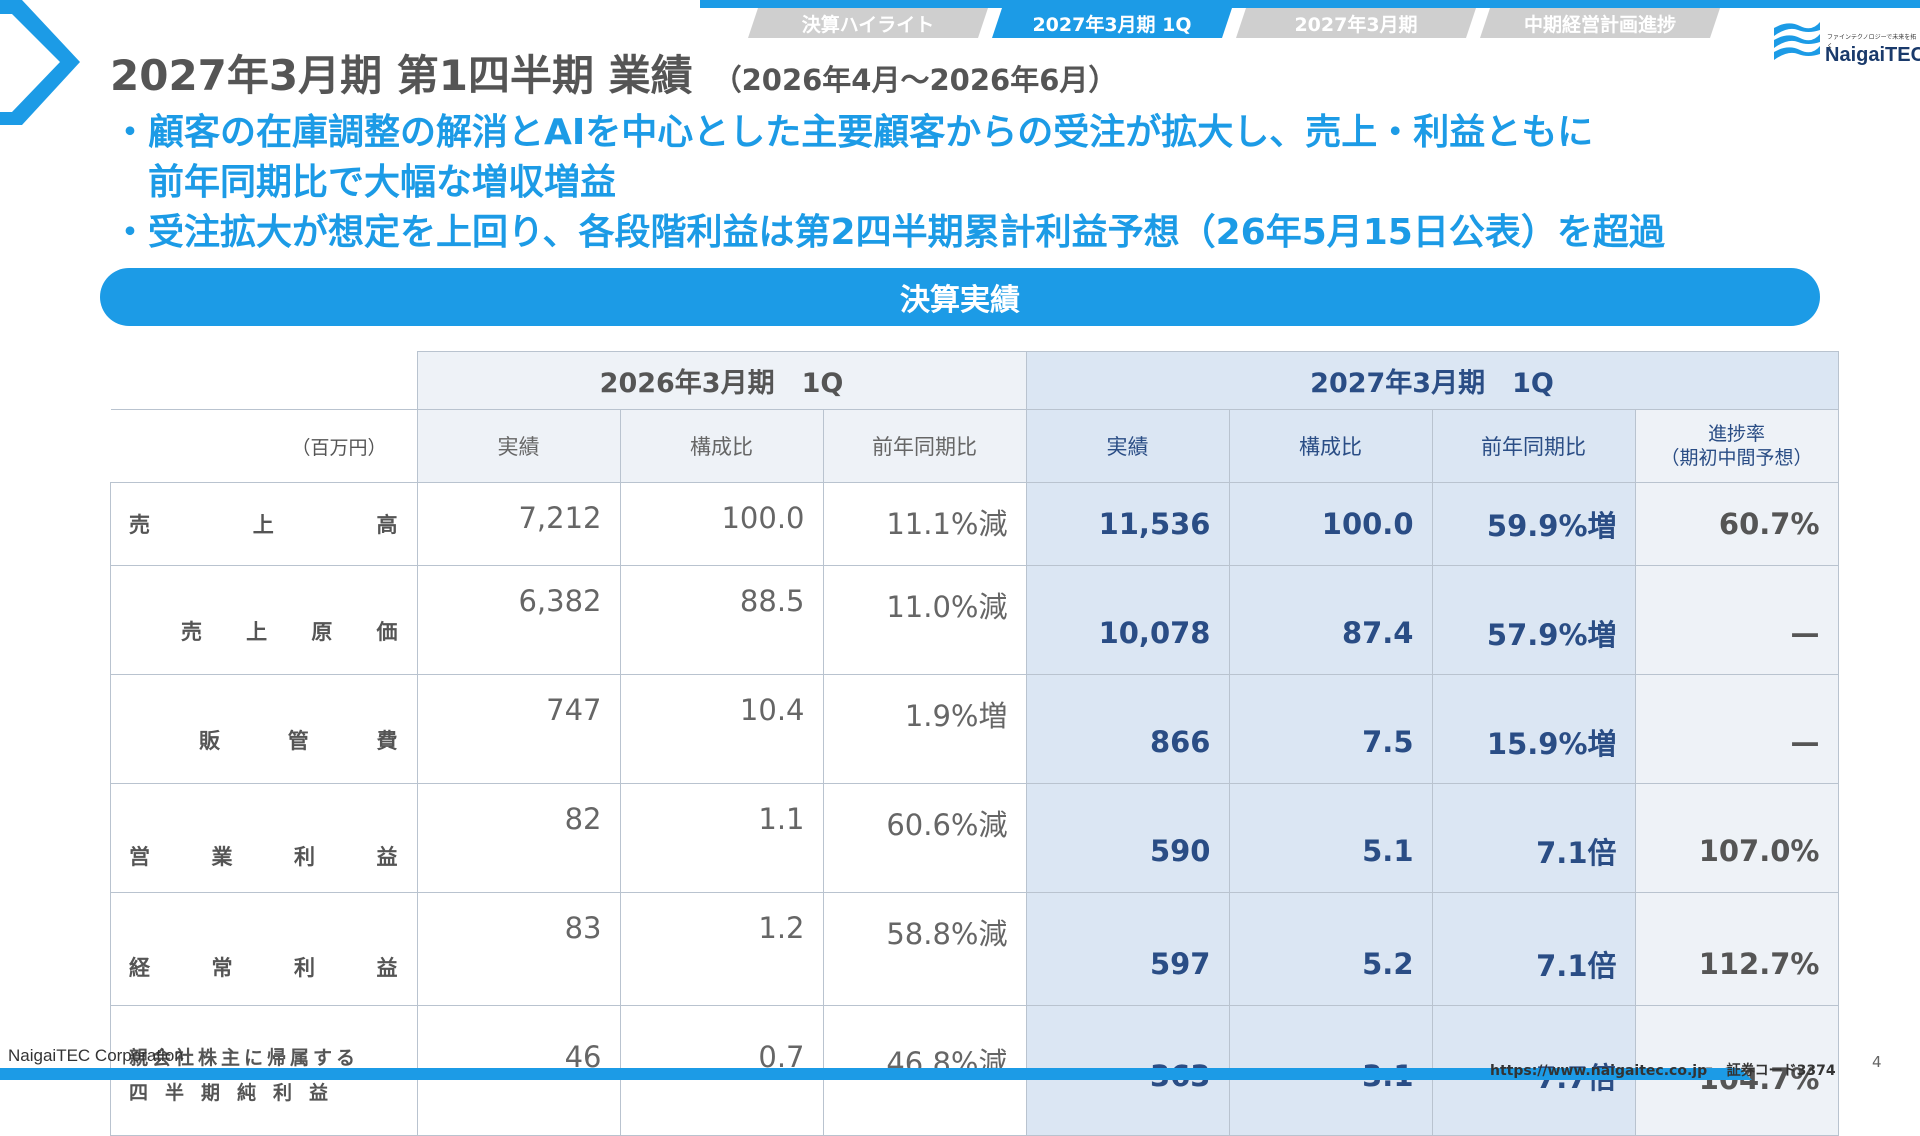 This screenshot has width=1920, height=1136. What do you see at coordinates (210, 741) in the screenshot?
I see `row-label-char: 販` at bounding box center [210, 741].